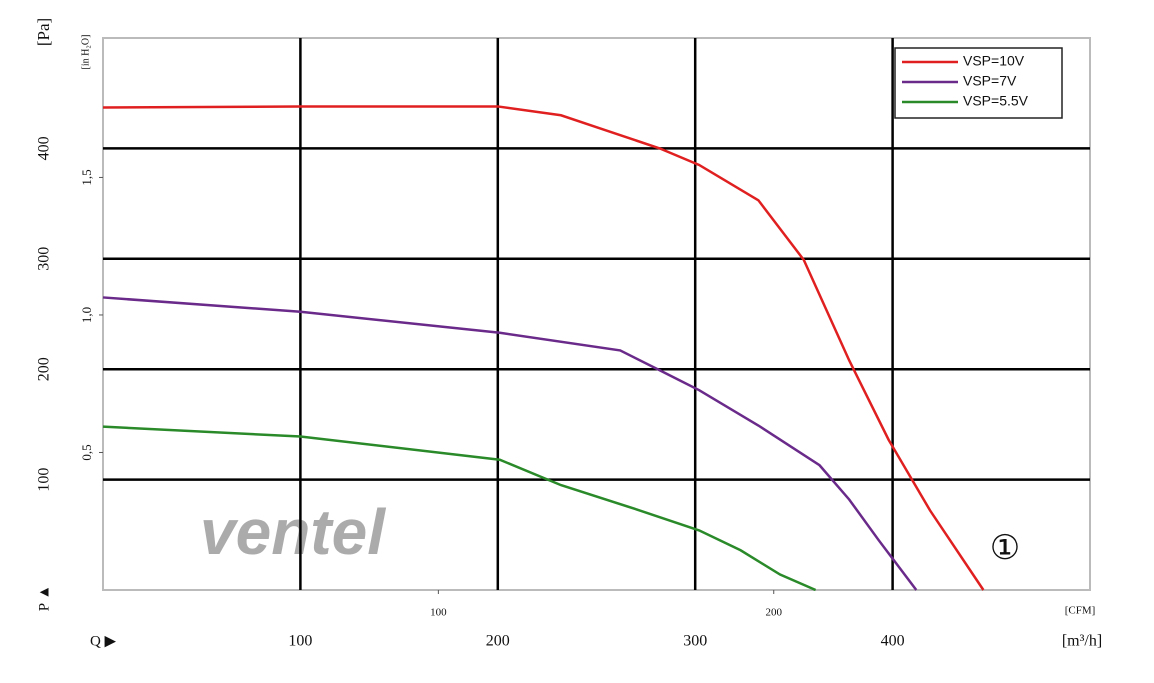 The image size is (1154, 683). What do you see at coordinates (893, 641) in the screenshot?
I see `x-tick-label: 400` at bounding box center [893, 641].